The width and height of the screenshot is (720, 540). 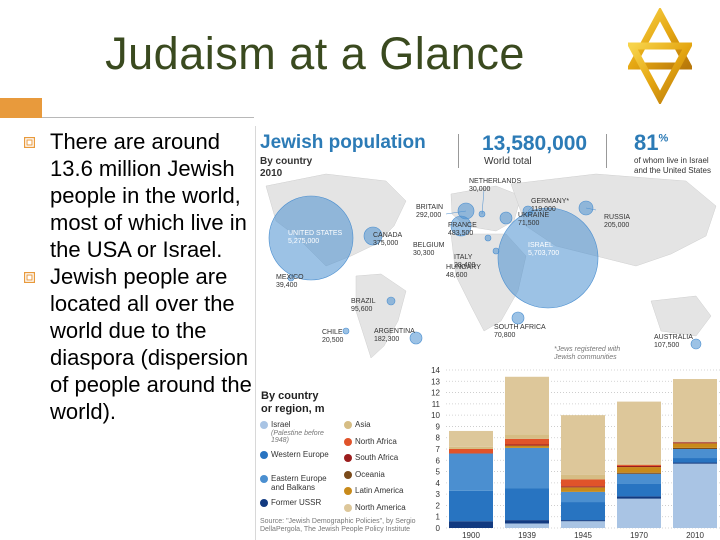 I want to click on map-label-country: RUSSIA, so click(x=617, y=217).